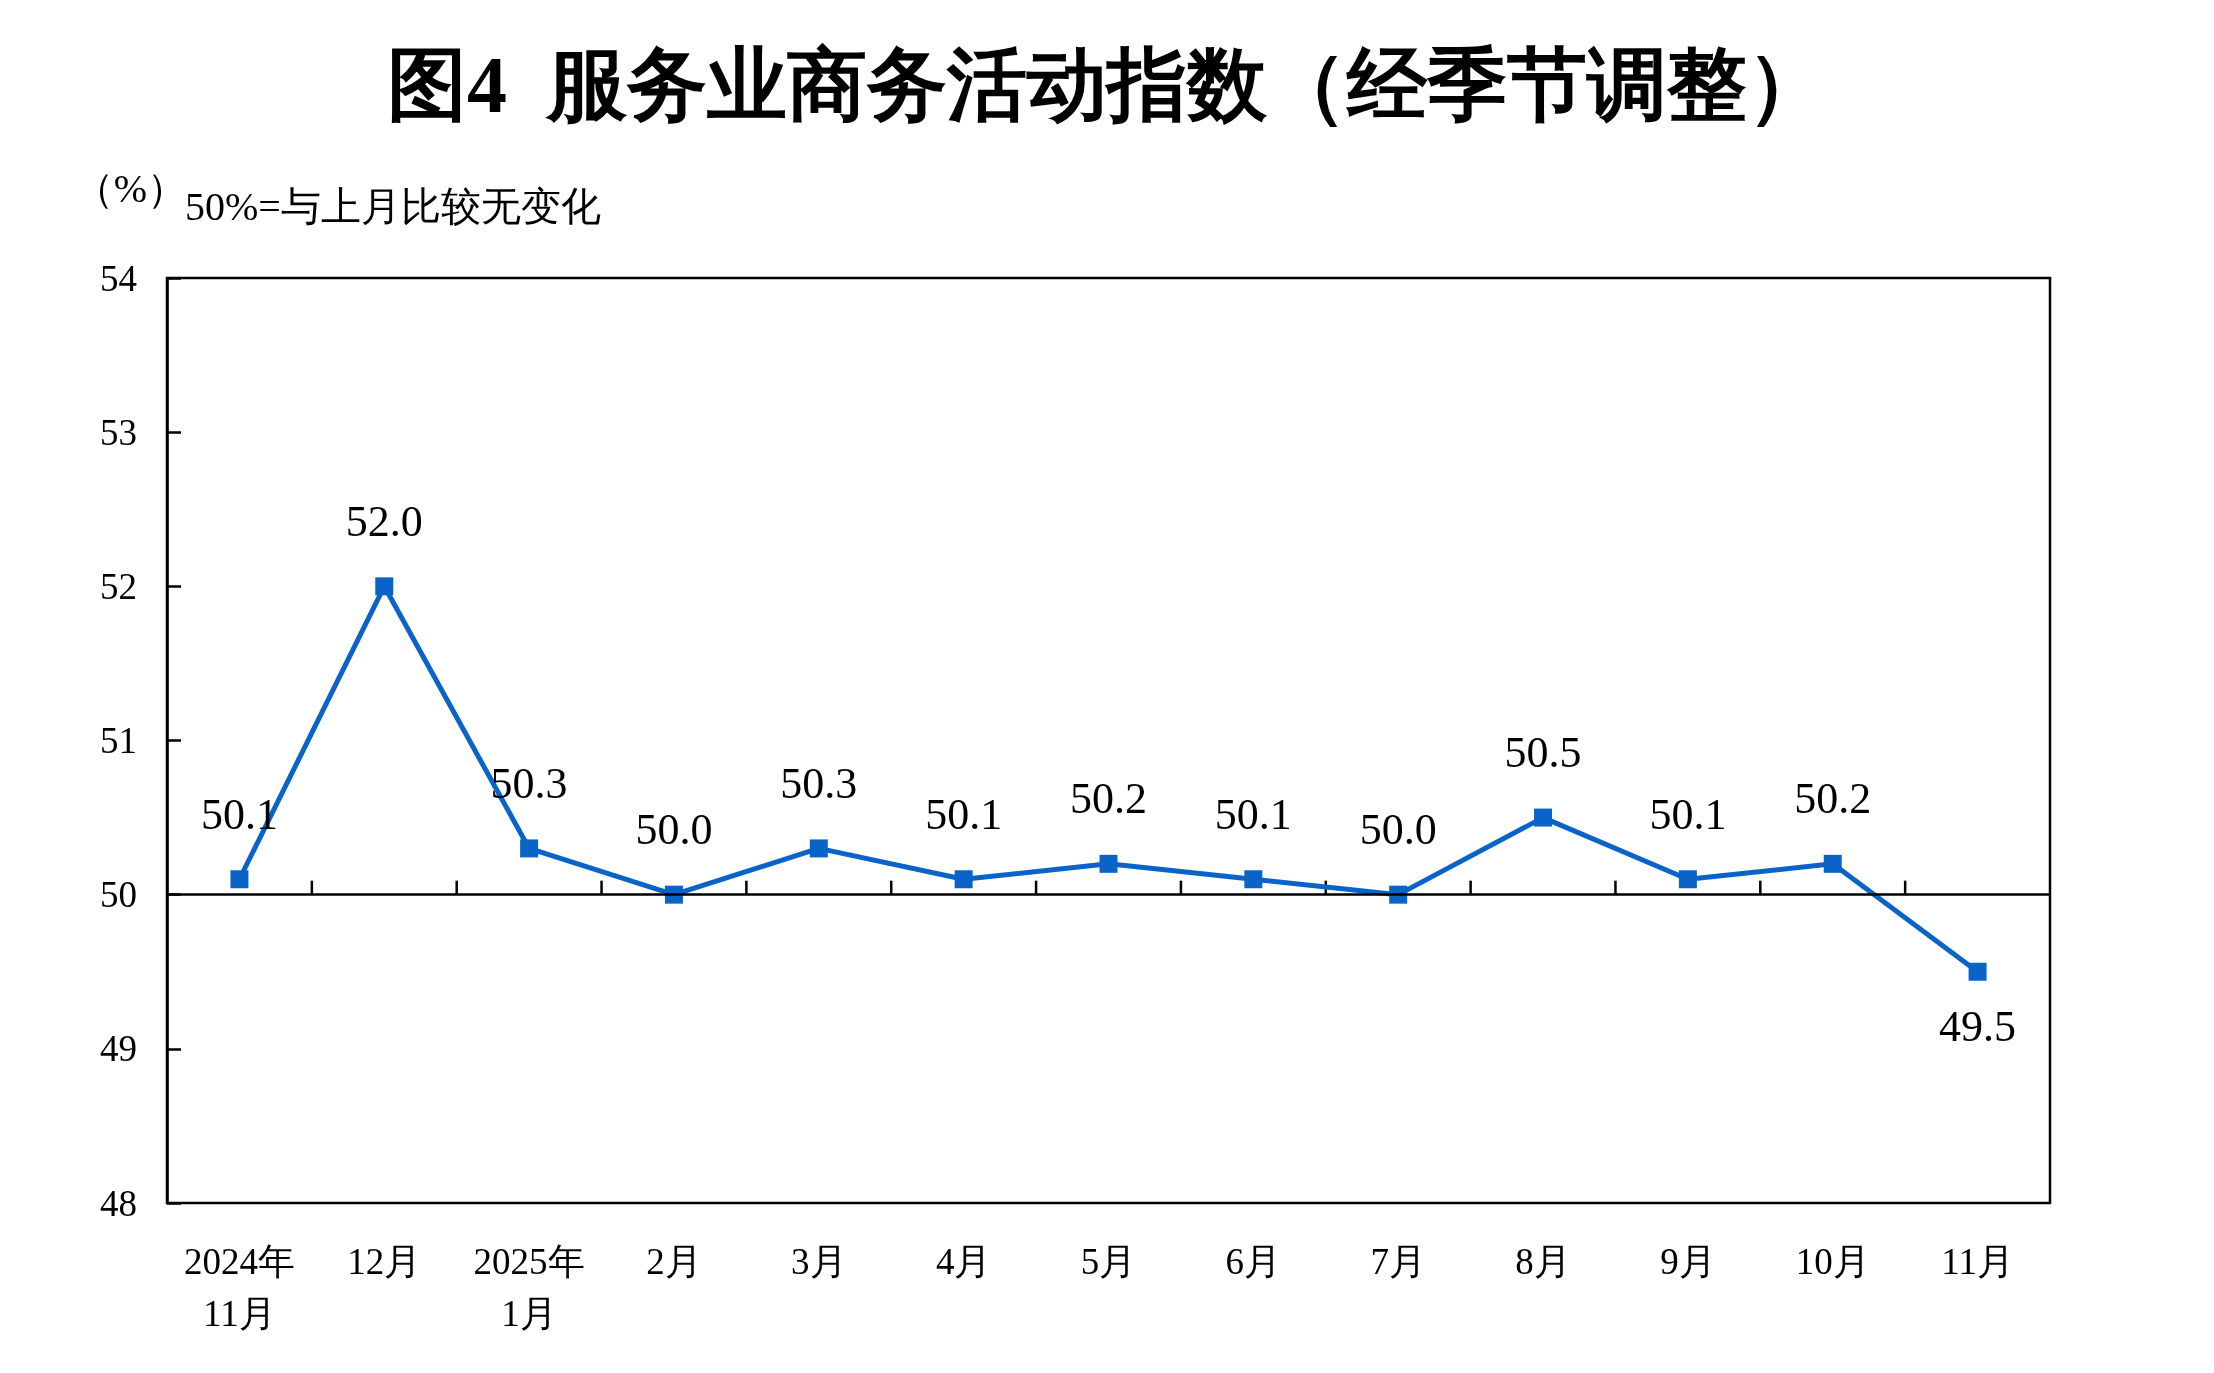 The image size is (2214, 1373). Describe the element at coordinates (118, 278) in the screenshot. I see `y-tick-label: 54` at that location.